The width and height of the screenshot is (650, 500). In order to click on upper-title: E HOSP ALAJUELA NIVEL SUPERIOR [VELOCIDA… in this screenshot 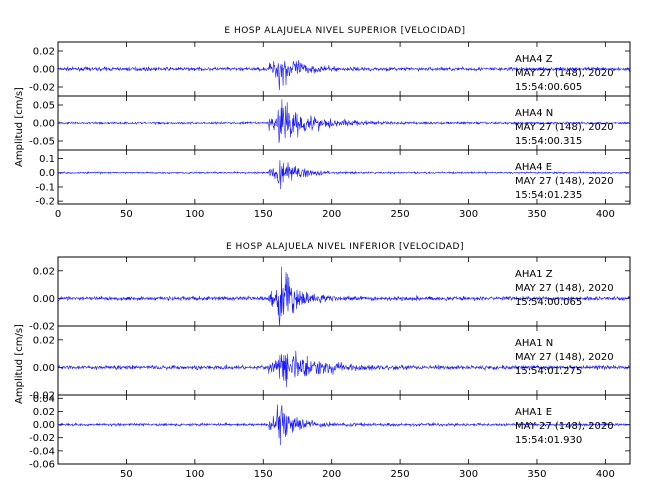, I will do `click(344, 31)`.